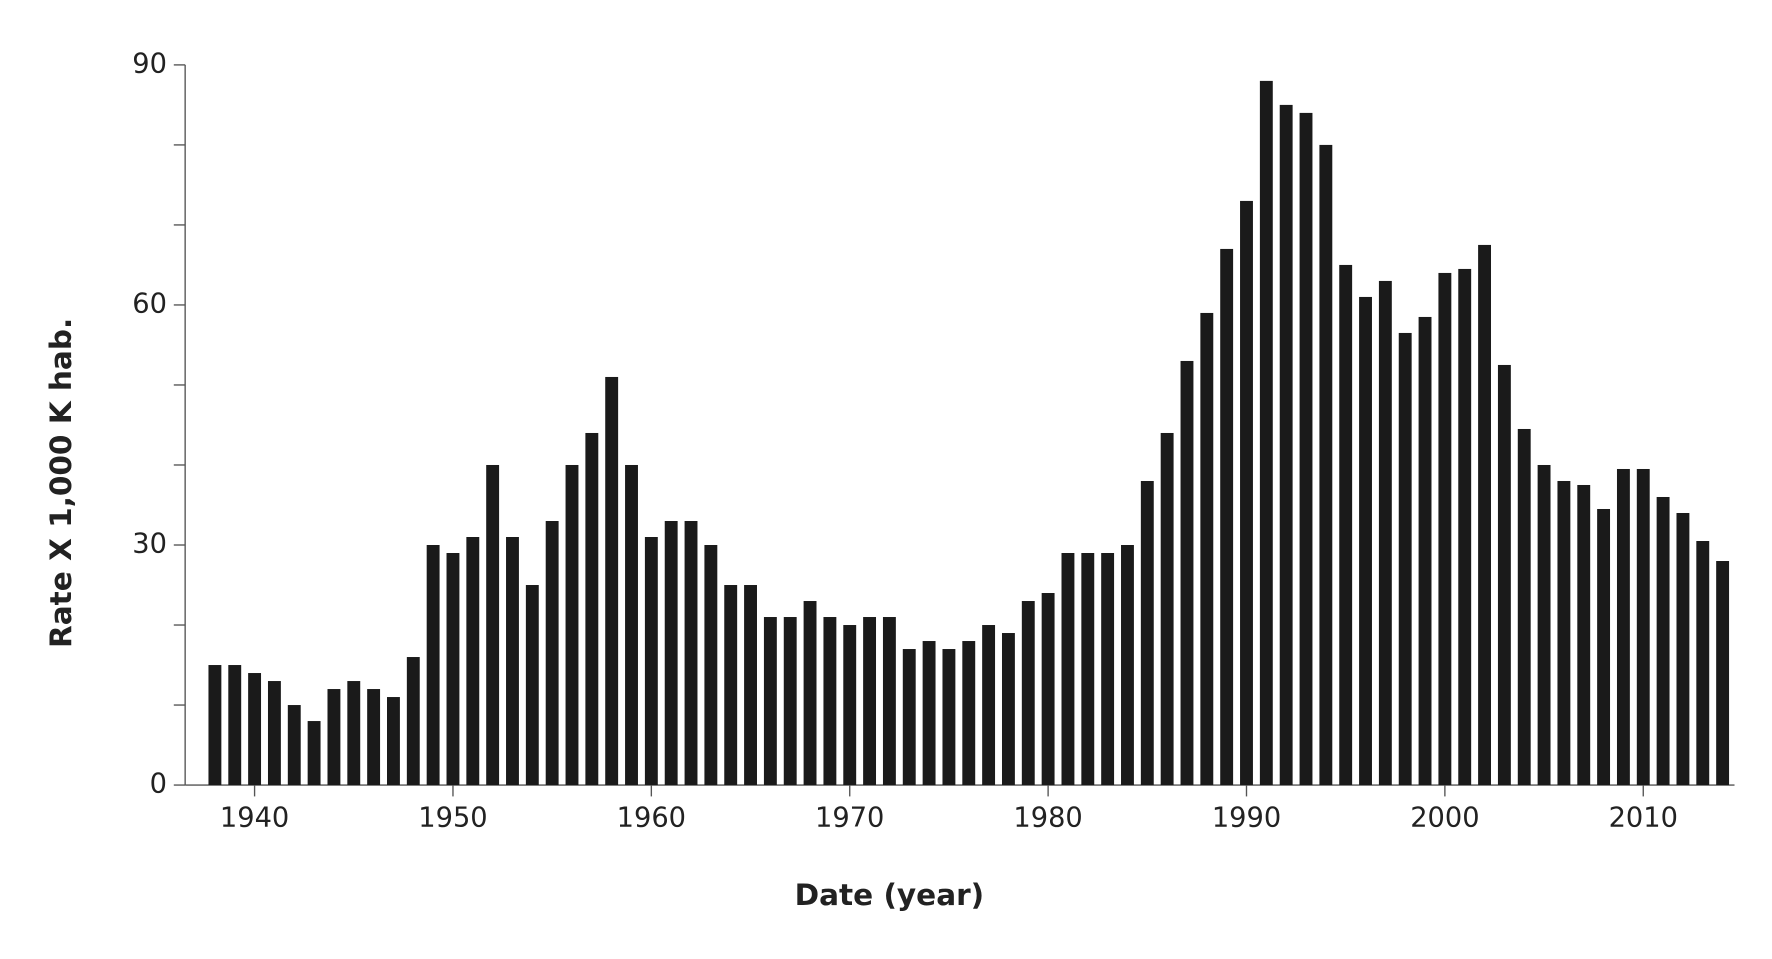 The height and width of the screenshot is (959, 1772). What do you see at coordinates (254, 818) in the screenshot?
I see `x-tick-label: 1940` at bounding box center [254, 818].